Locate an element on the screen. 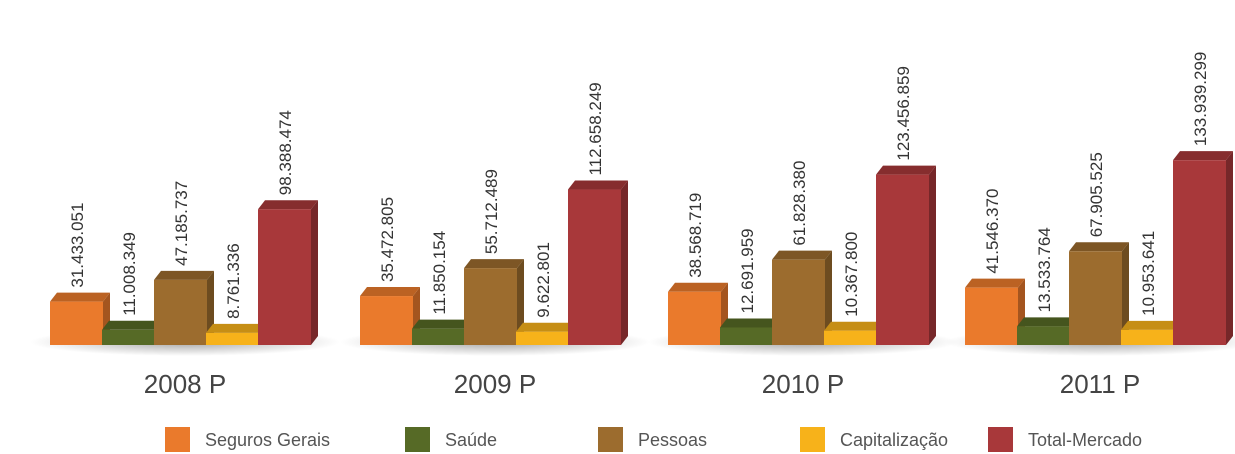 Image resolution: width=1235 pixels, height=454 pixels. value-label: 55.712.489 is located at coordinates (491, 211).